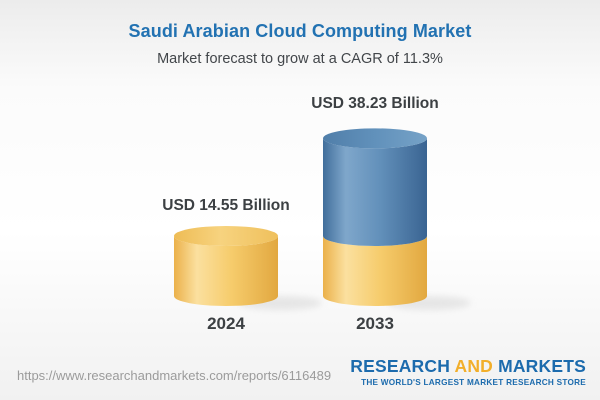 The image size is (600, 400). Describe the element at coordinates (375, 103) in the screenshot. I see `value-label-2033: USD 38.23 Billion` at that location.